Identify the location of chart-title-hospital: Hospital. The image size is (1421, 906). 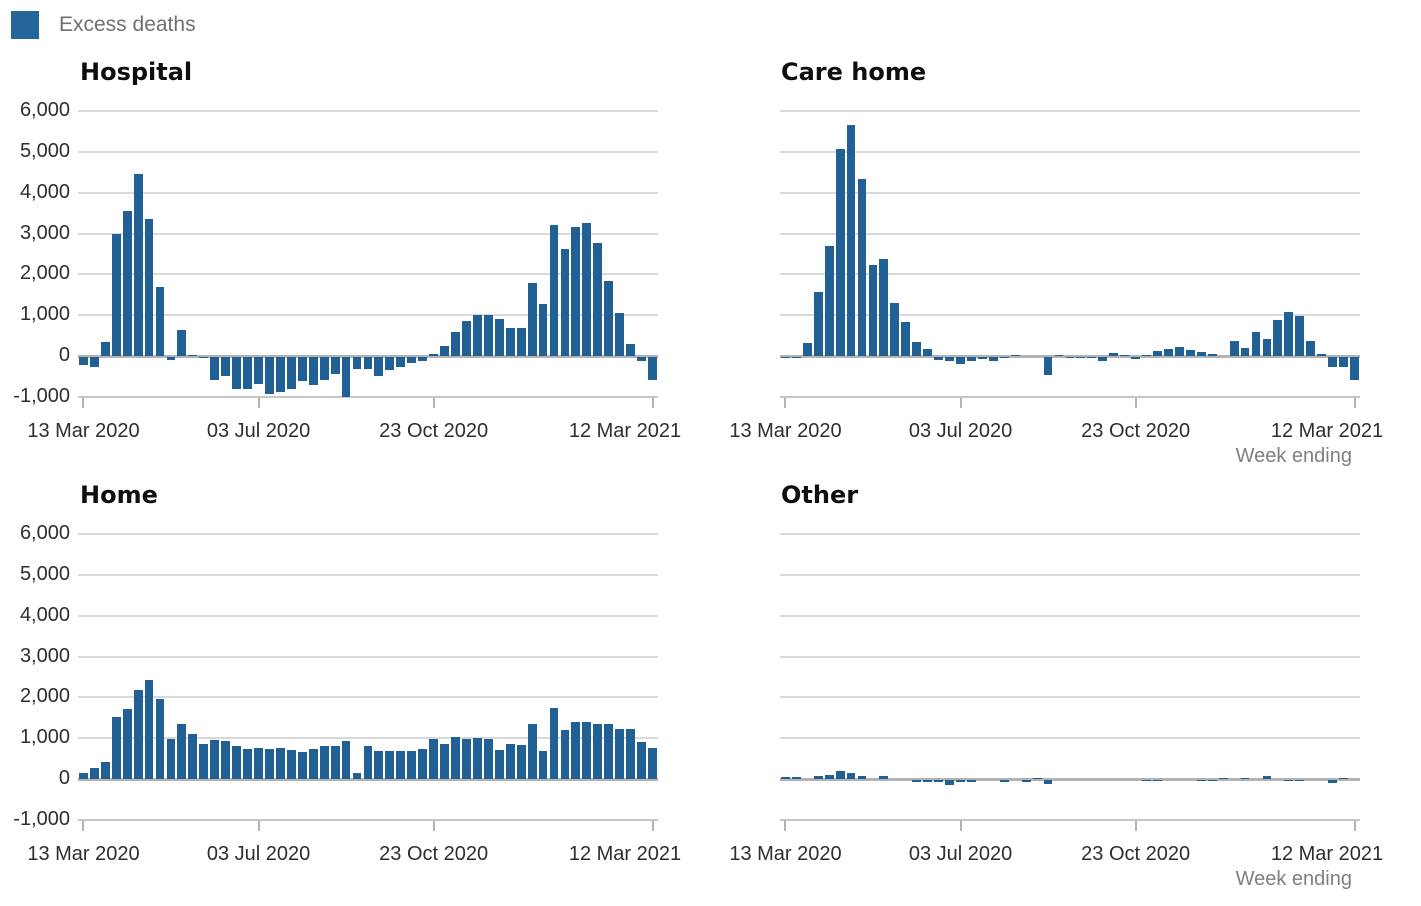
(136, 72).